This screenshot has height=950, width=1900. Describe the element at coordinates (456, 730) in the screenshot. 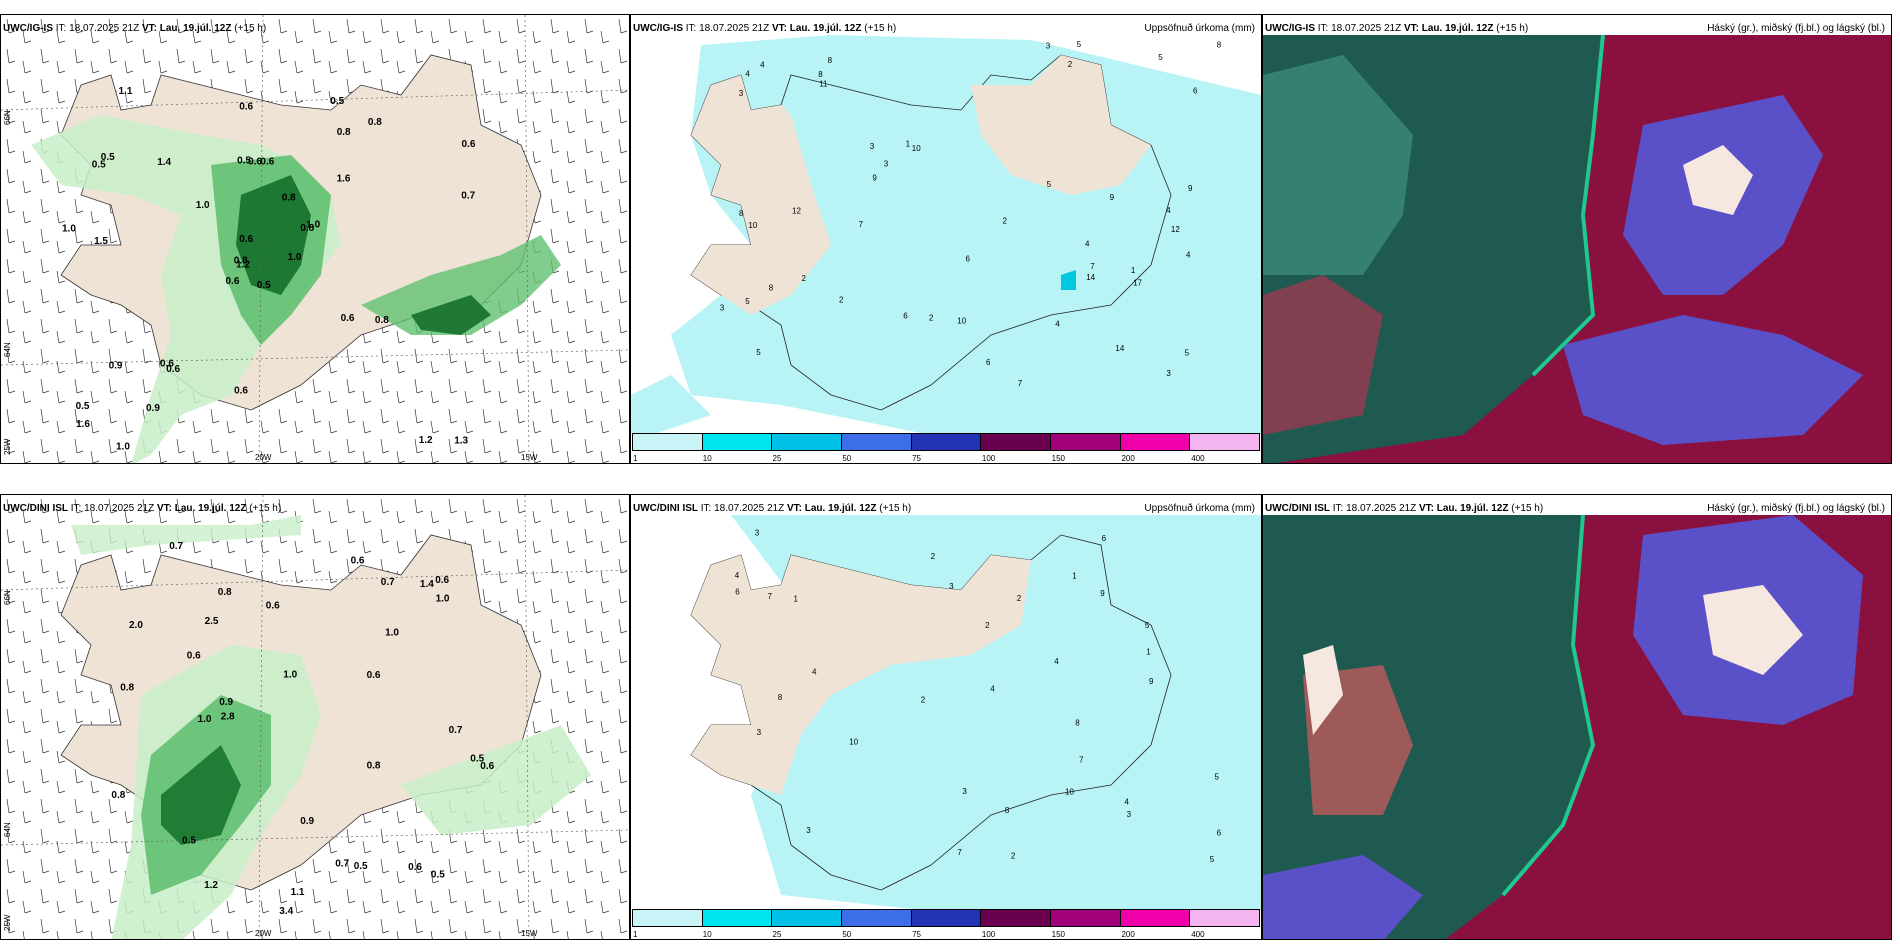

I see `value-label: 0.7` at that location.